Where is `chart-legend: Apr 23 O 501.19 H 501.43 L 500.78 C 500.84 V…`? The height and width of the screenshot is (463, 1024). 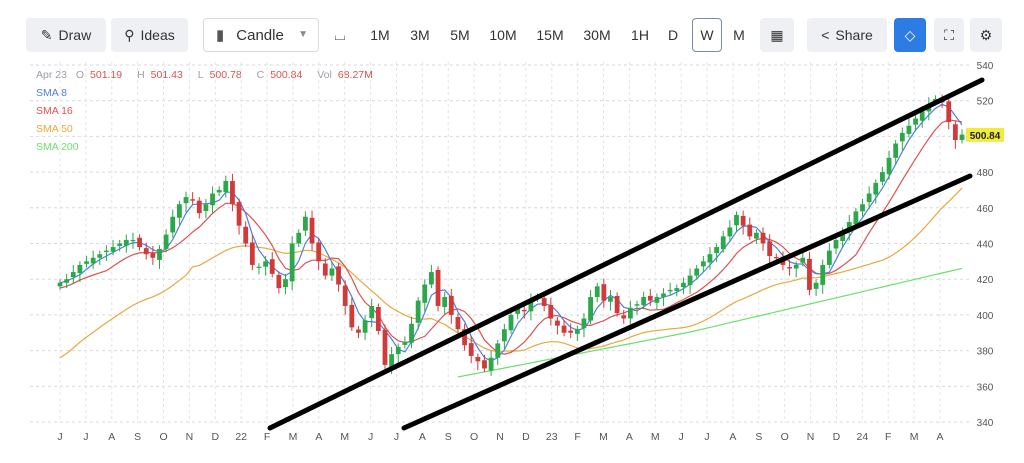 chart-legend: Apr 23 O 501.19 H 501.43 L 500.78 C 500.84 V… is located at coordinates (210, 111).